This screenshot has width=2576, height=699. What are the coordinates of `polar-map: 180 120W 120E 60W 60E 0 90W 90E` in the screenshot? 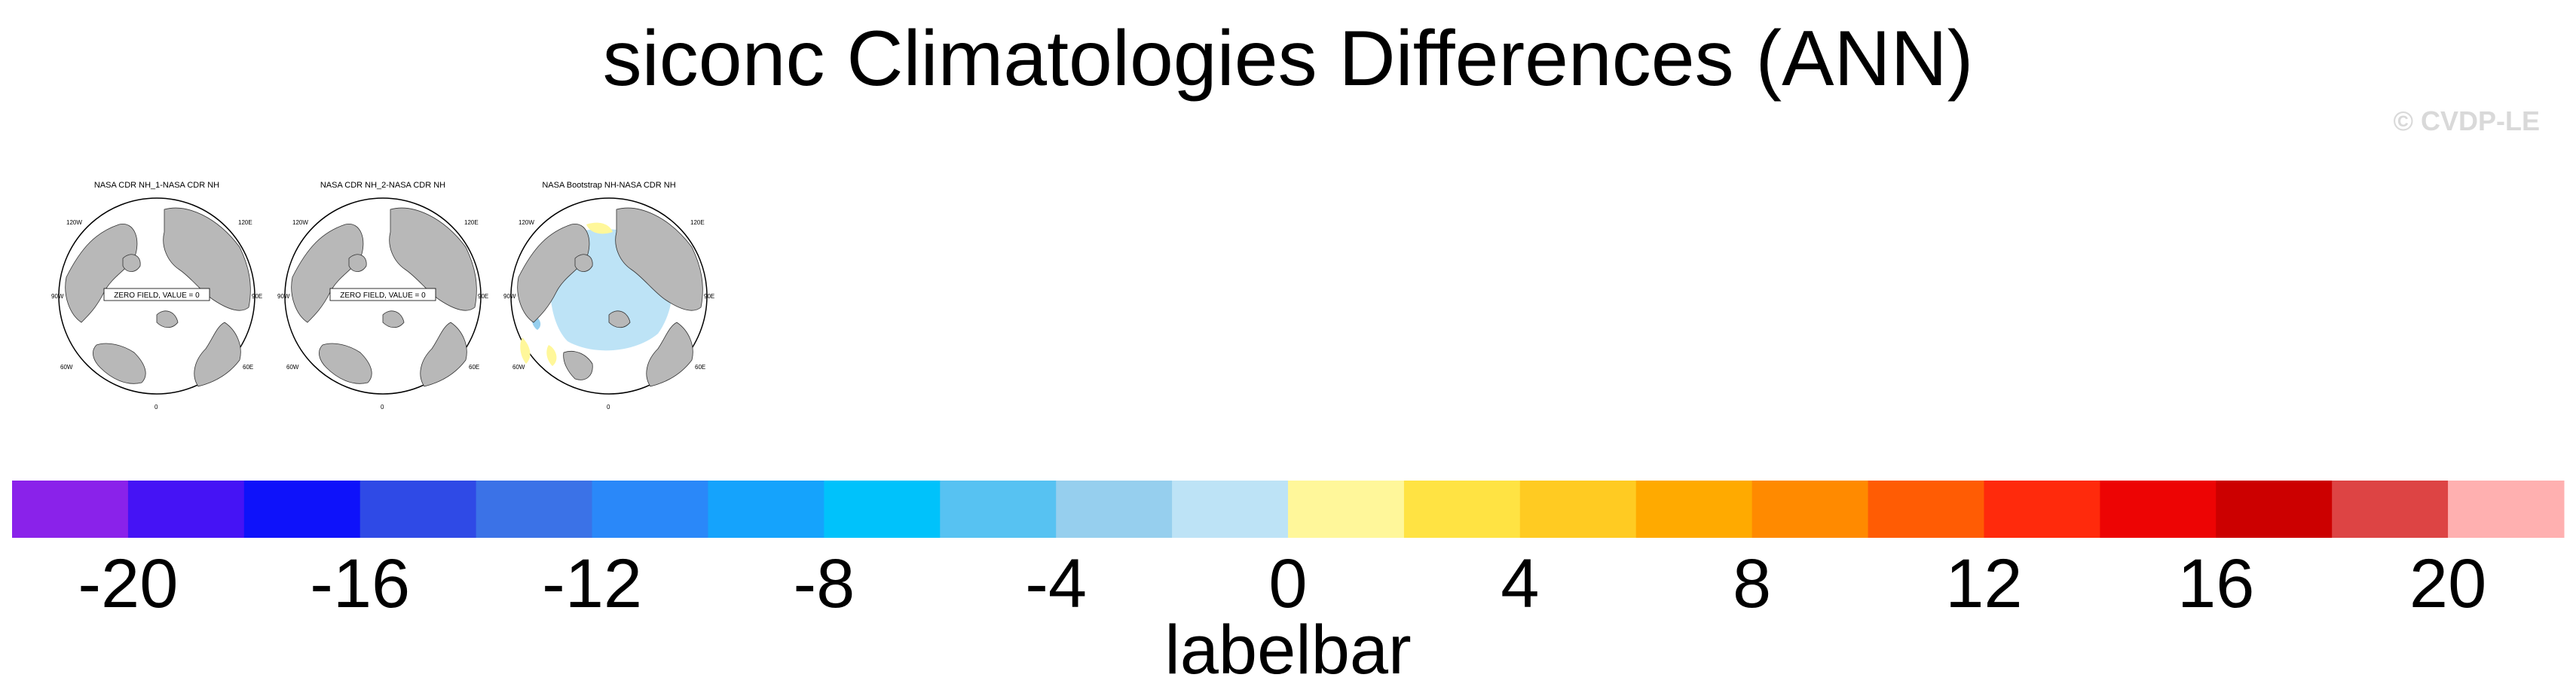 It's located at (608, 302).